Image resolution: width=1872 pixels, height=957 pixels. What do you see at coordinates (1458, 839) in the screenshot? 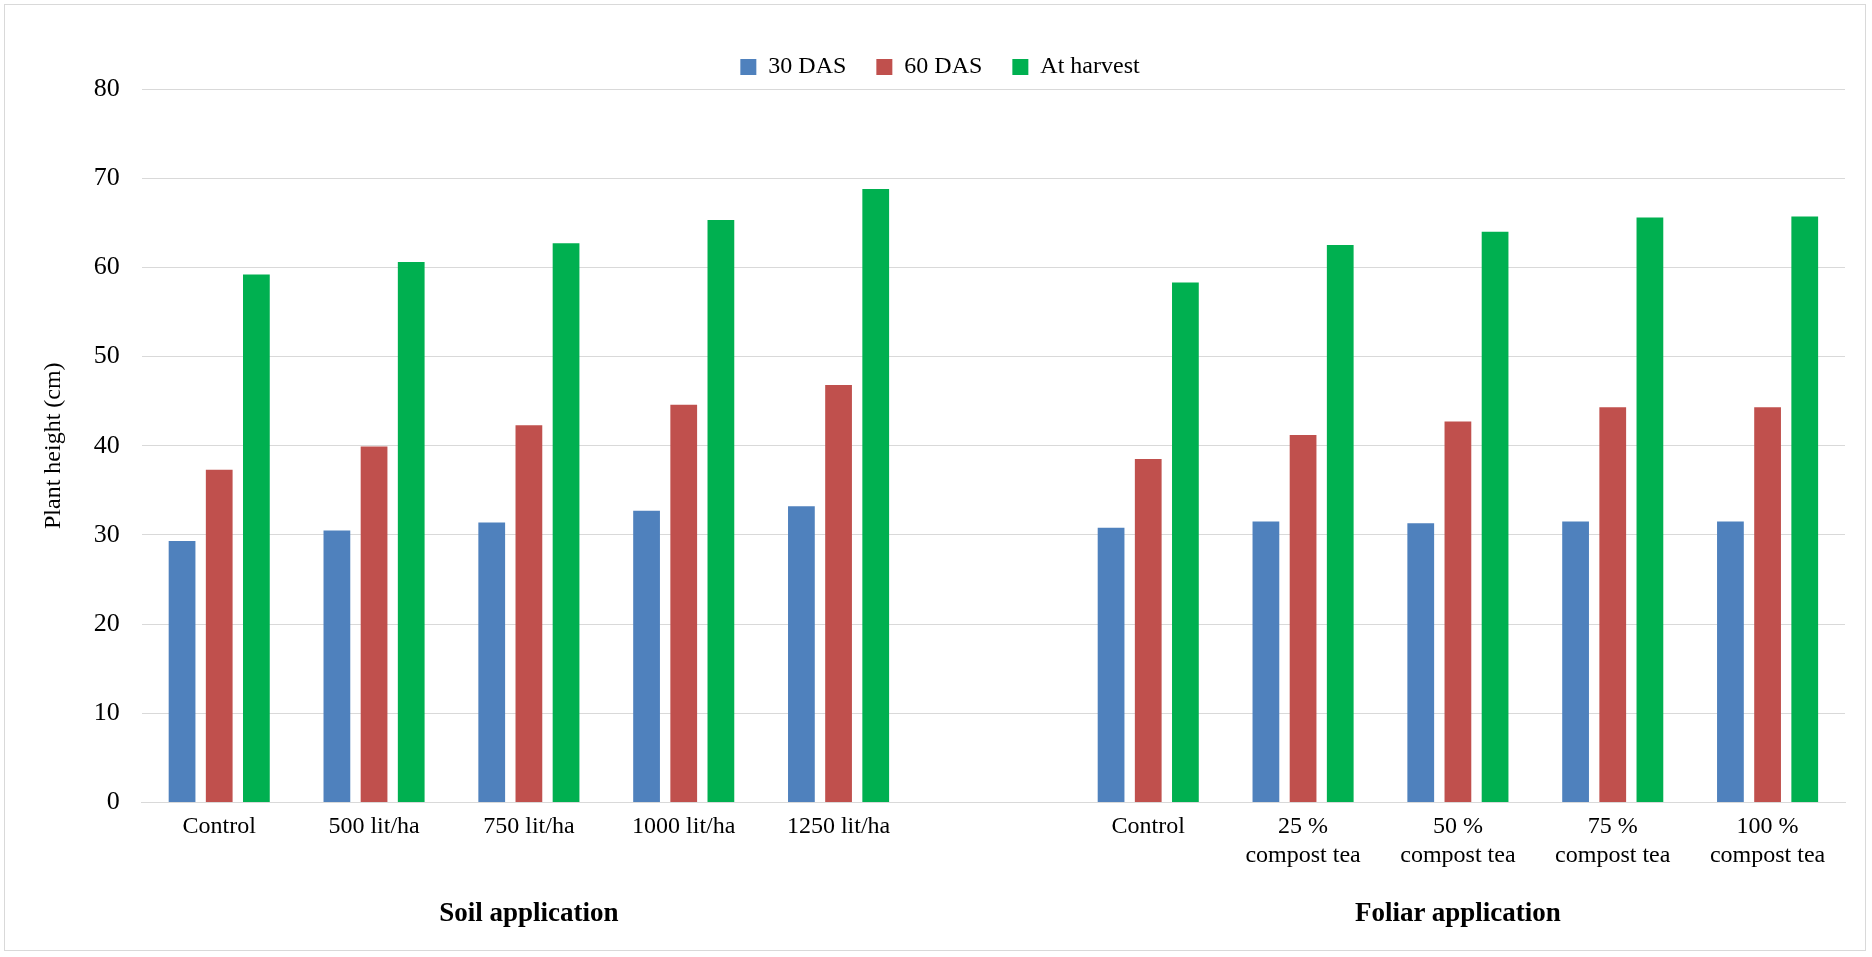
I see `x-tick-label: 50 % compost tea` at bounding box center [1458, 839].